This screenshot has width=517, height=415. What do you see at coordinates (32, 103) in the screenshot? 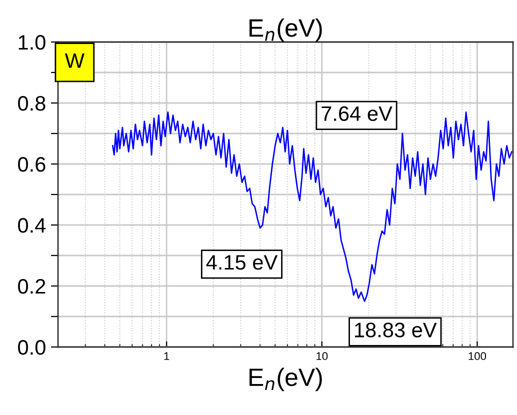
I see `y-tick-label: 0.8` at bounding box center [32, 103].